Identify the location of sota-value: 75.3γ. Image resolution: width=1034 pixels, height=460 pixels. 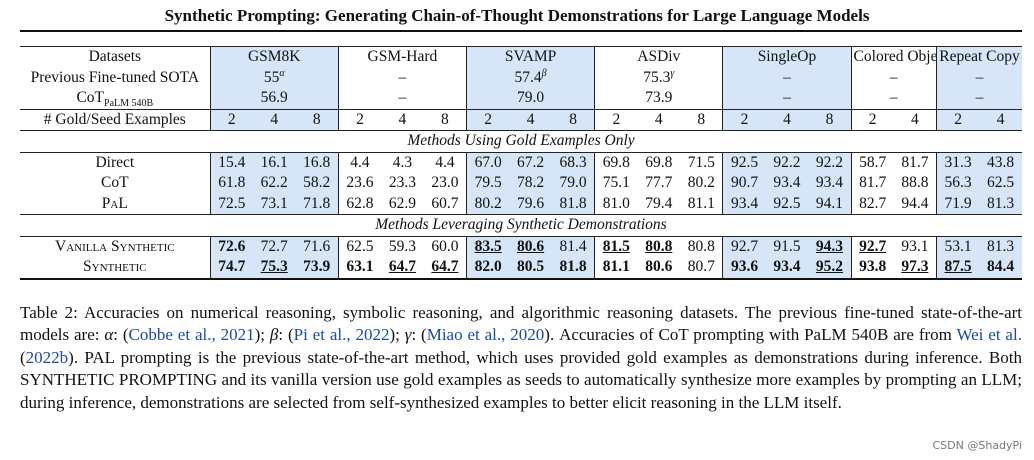
(659, 77).